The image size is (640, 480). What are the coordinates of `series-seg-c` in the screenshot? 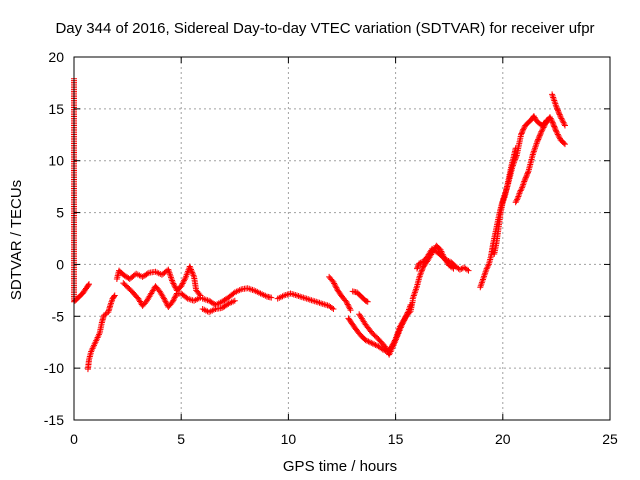 It's located at (158, 281).